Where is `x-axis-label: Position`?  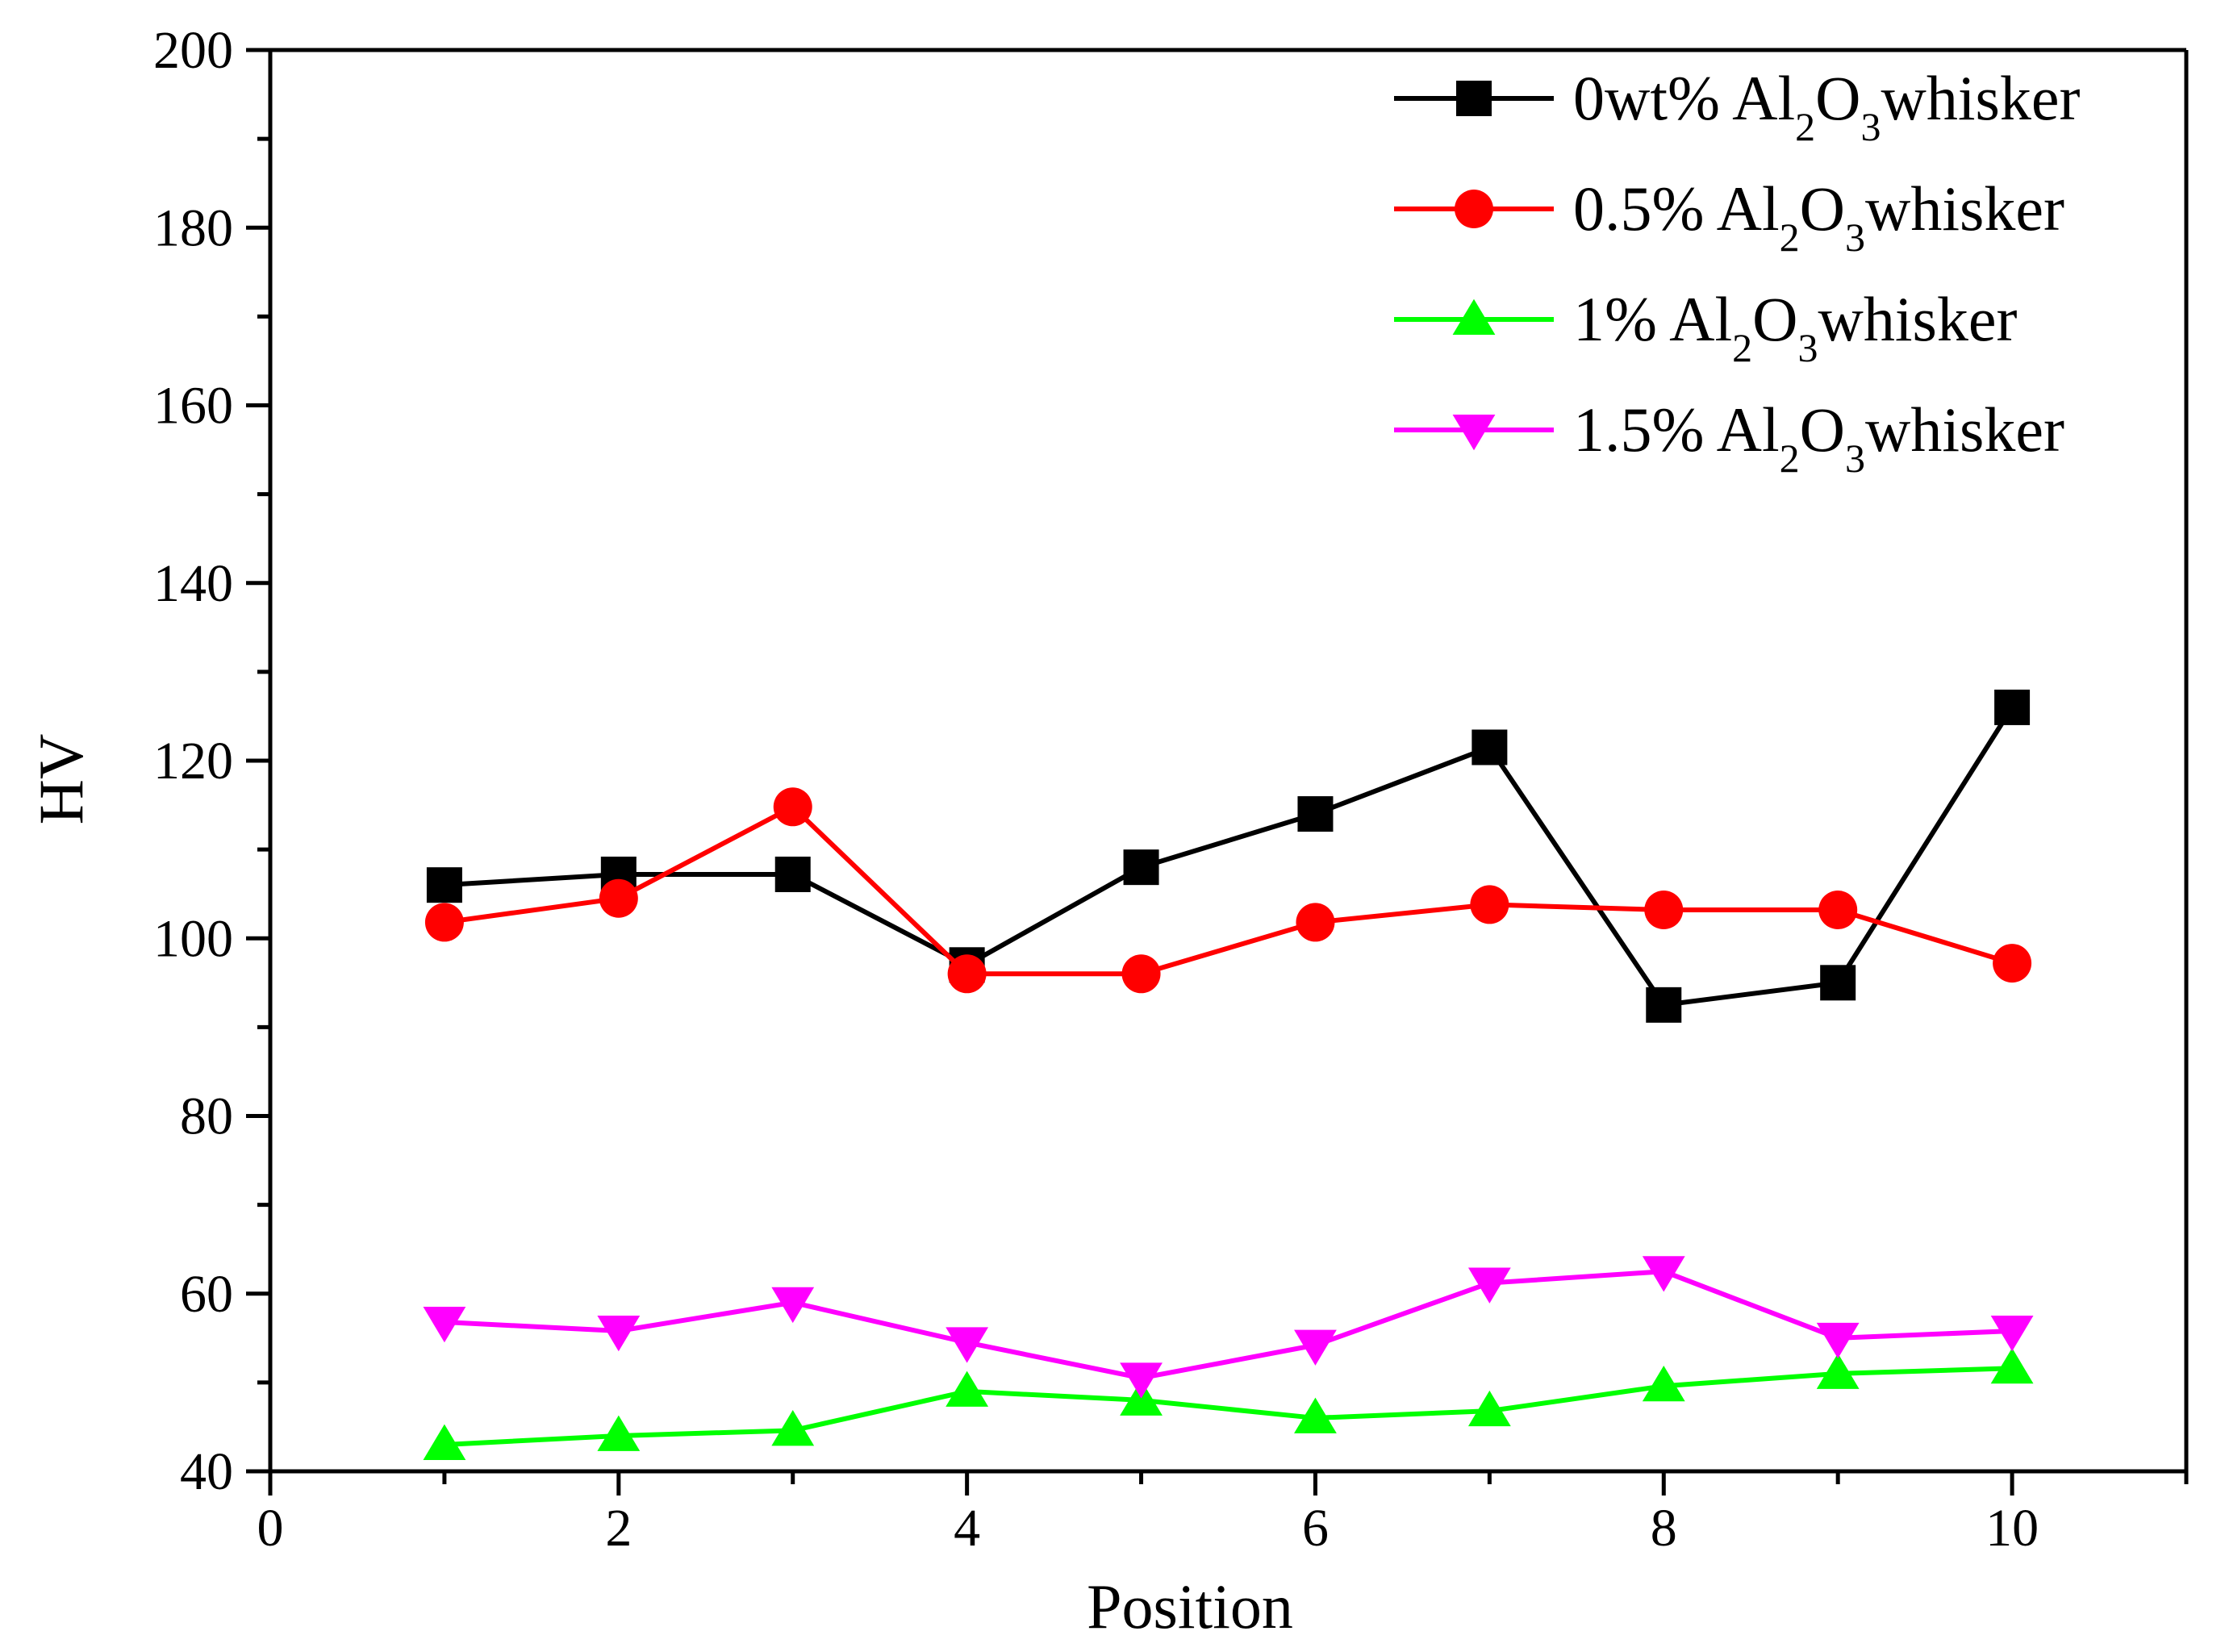 x-axis-label: Position is located at coordinates (1190, 1607).